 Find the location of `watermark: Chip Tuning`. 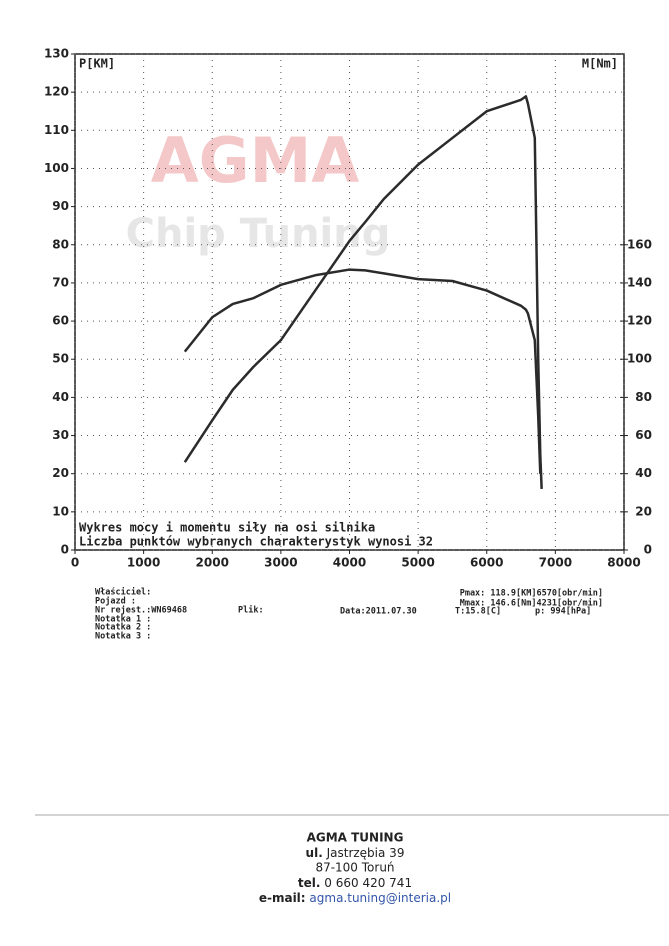

watermark: Chip Tuning is located at coordinates (258, 234).